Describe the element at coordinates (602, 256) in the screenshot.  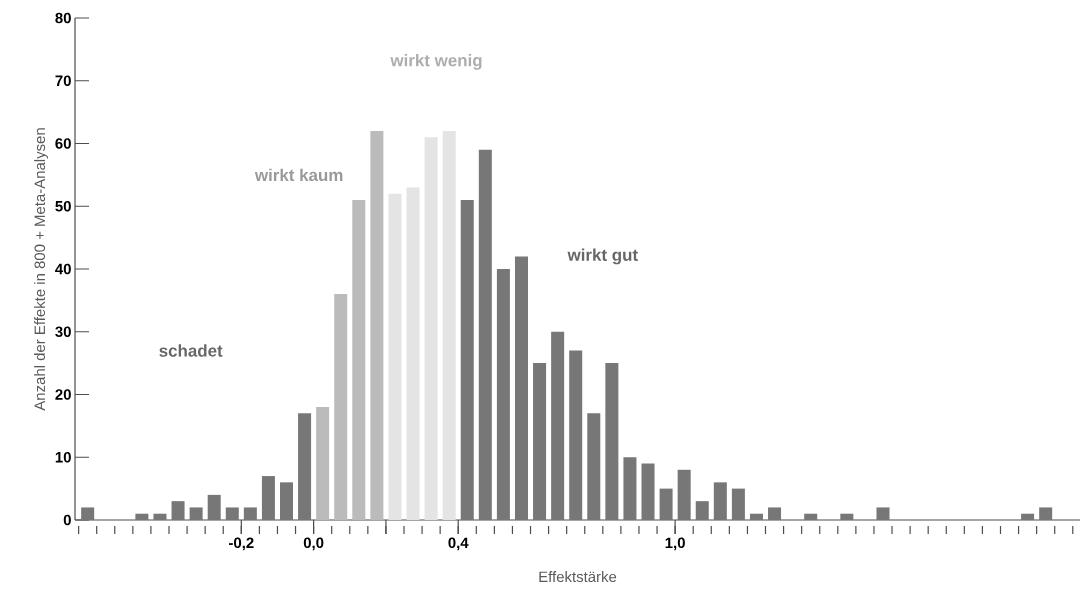
I see `annotation: wirkt gut` at that location.